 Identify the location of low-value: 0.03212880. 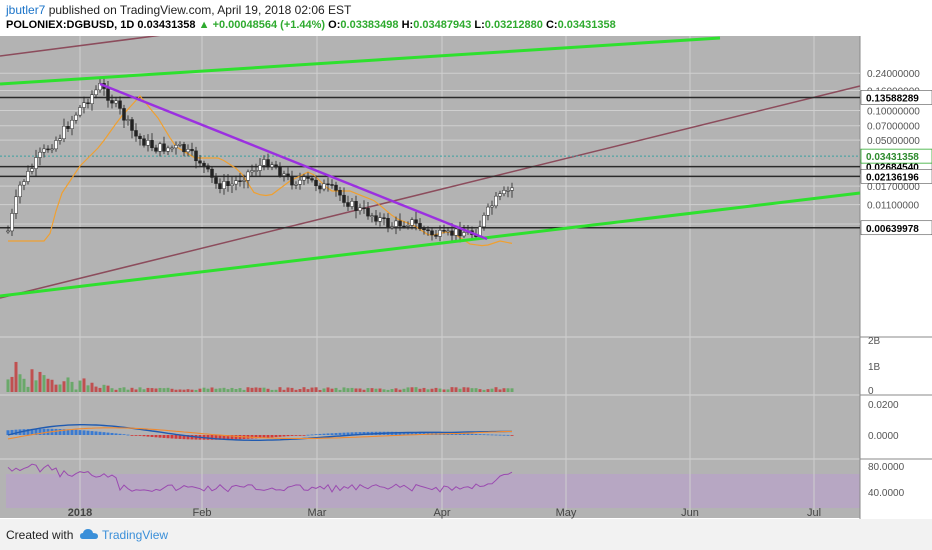
(513, 25).